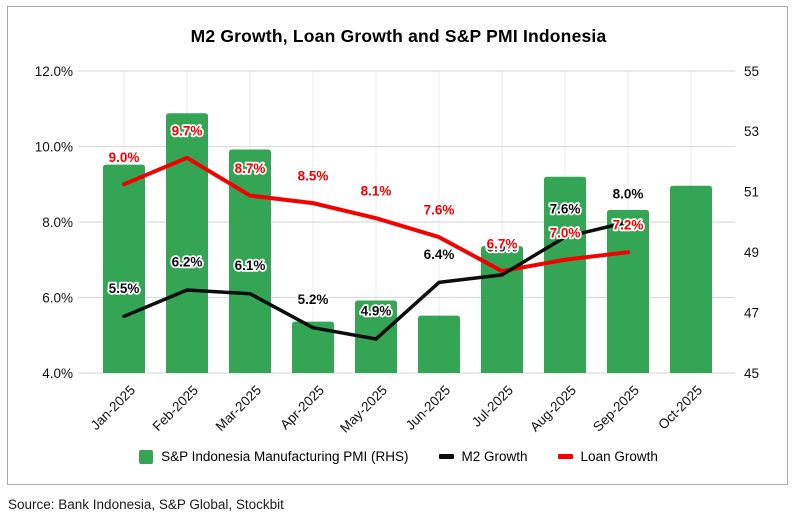  I want to click on legend-item-loan: Loan Growth, so click(607, 456).